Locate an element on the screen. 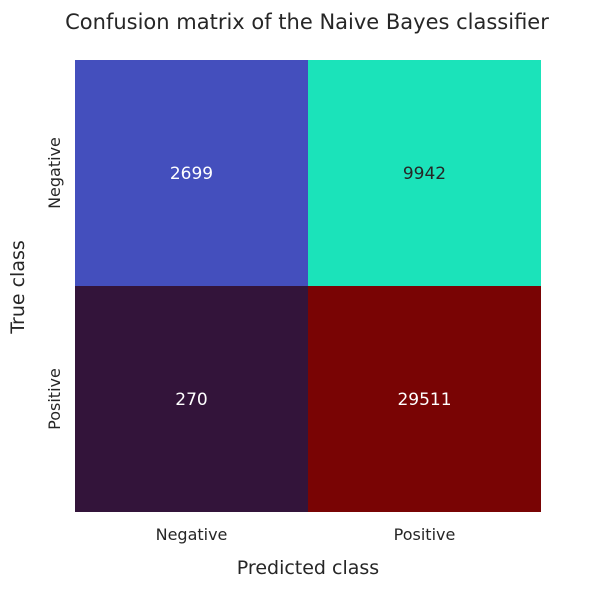 This screenshot has width=607, height=589. y-tick-label: Positive is located at coordinates (54, 399).